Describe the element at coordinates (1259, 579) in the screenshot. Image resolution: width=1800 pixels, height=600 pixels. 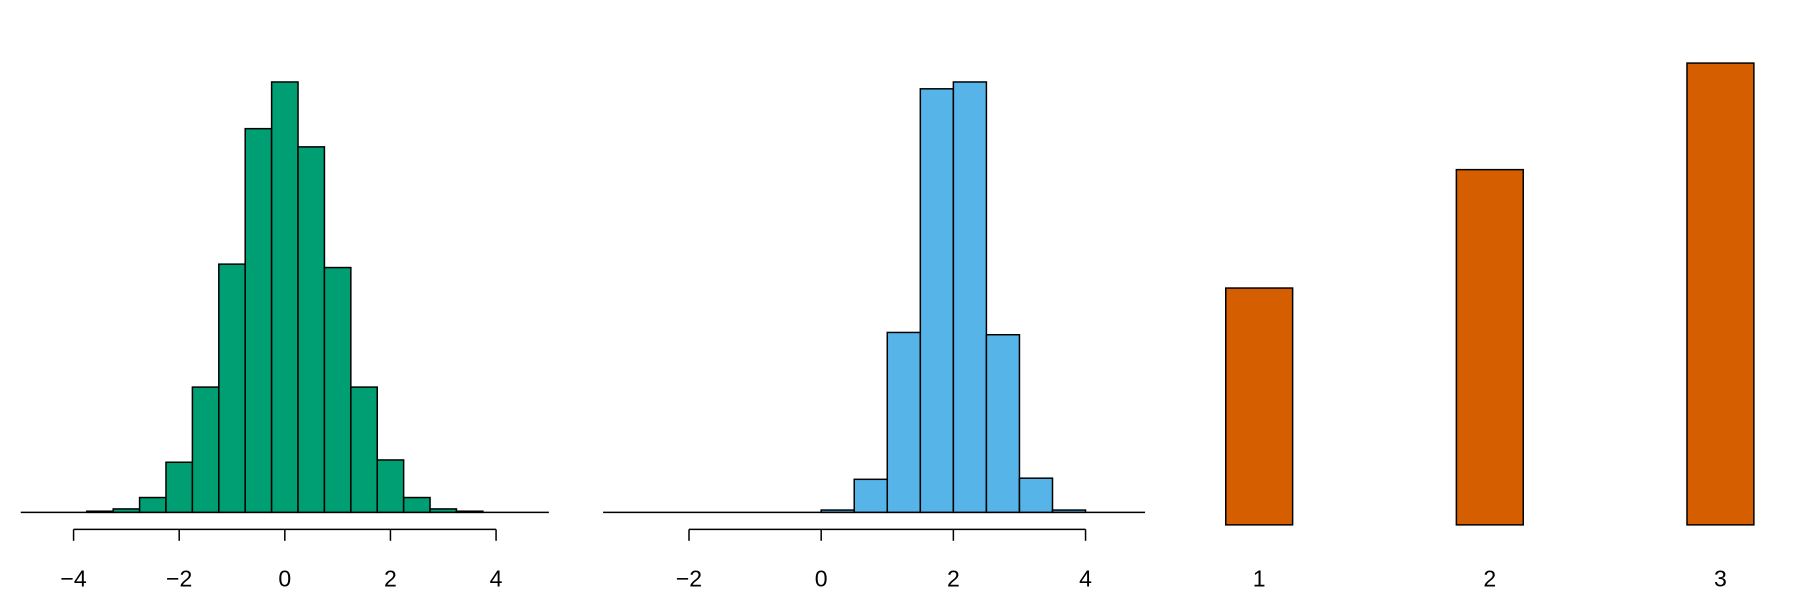
I see `x-tick-label: 1` at that location.